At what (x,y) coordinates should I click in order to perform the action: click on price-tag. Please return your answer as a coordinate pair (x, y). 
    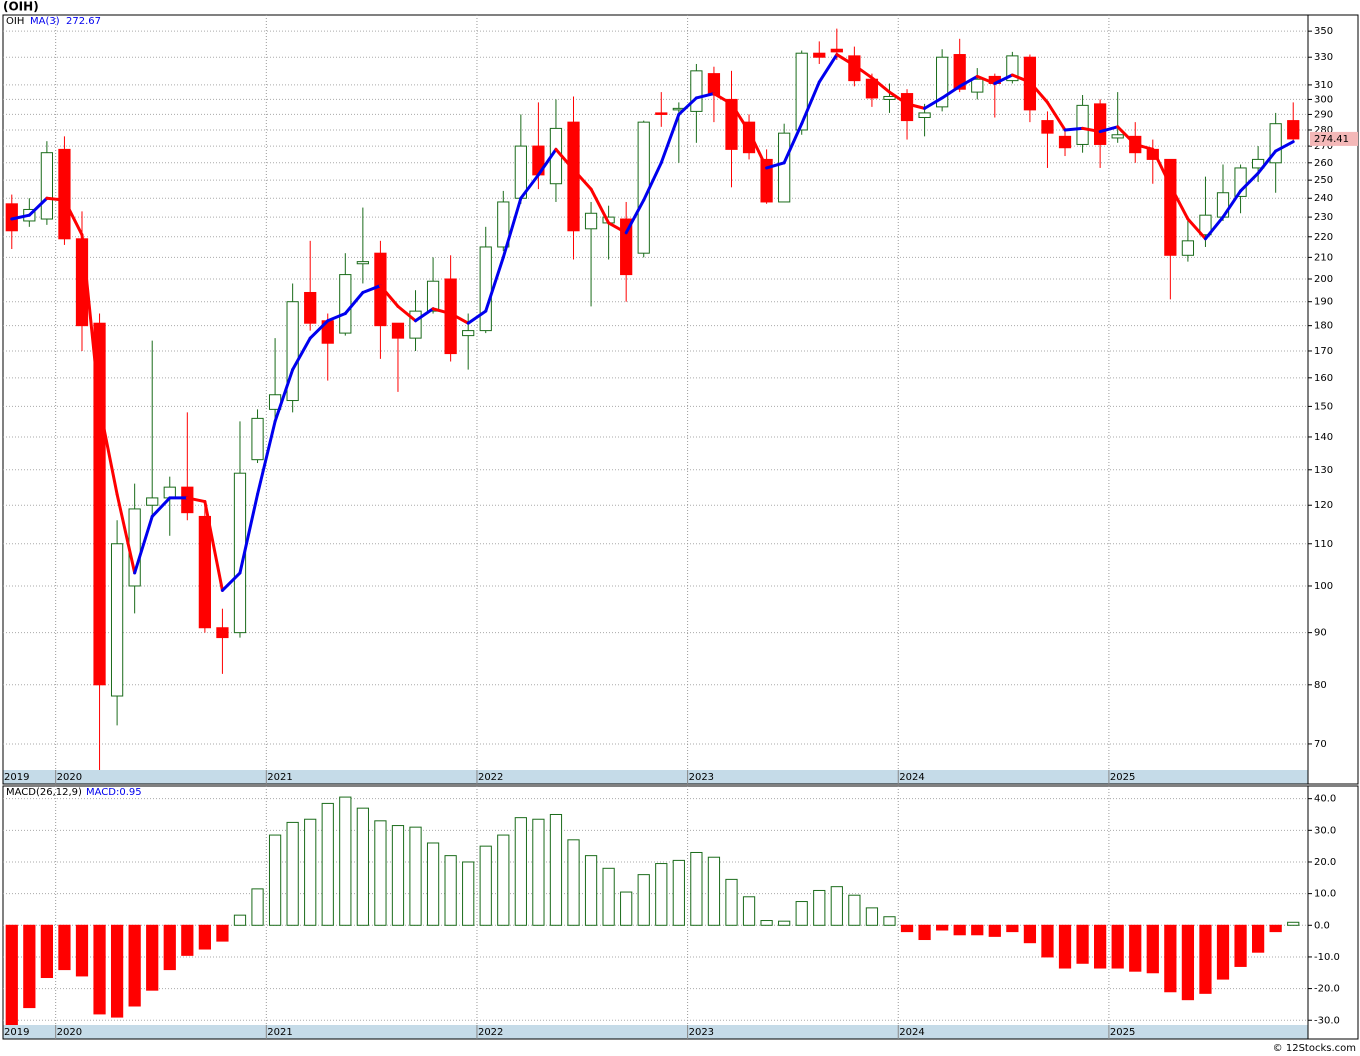
    Looking at the image, I should click on (1334, 138).